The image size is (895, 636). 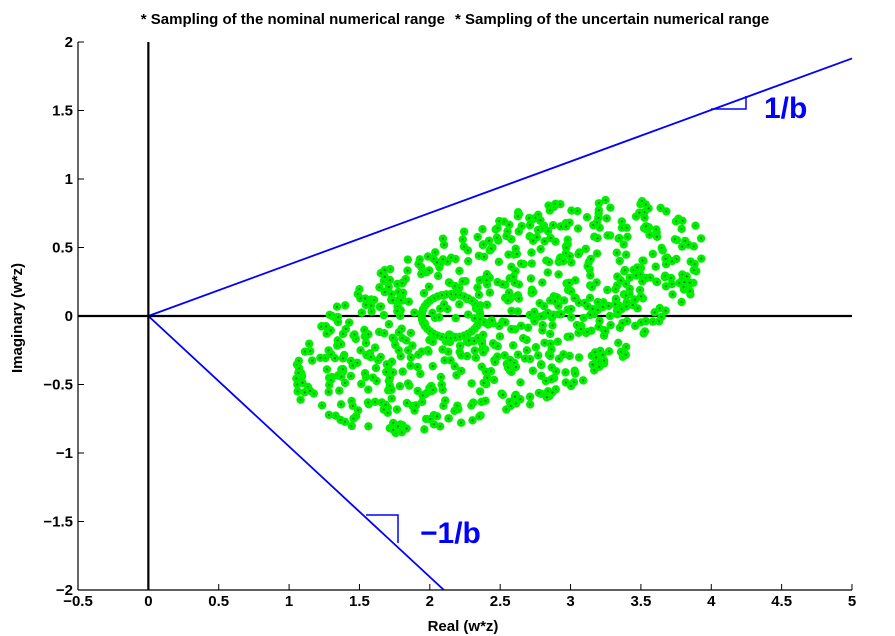 What do you see at coordinates (852, 601) in the screenshot?
I see `x-tick-label: 5` at bounding box center [852, 601].